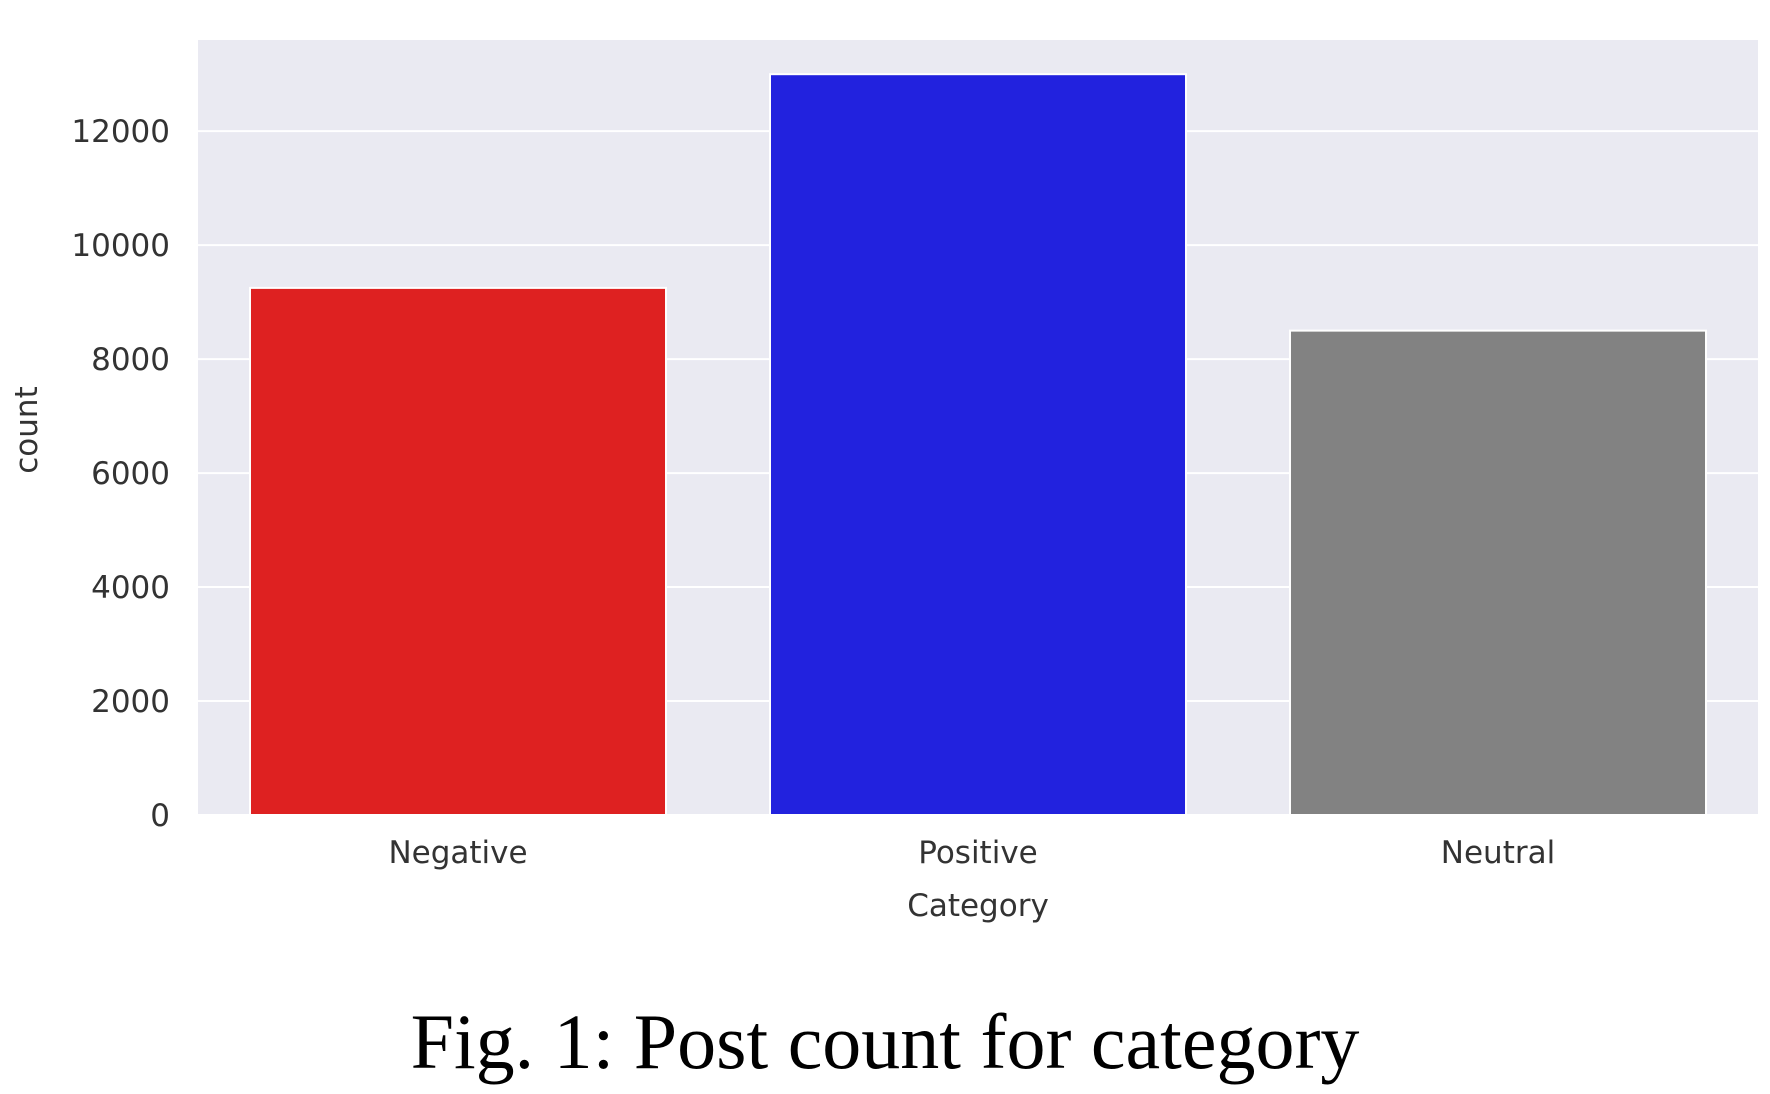  Describe the element at coordinates (978, 906) in the screenshot. I see `x-axis-title: Category` at that location.